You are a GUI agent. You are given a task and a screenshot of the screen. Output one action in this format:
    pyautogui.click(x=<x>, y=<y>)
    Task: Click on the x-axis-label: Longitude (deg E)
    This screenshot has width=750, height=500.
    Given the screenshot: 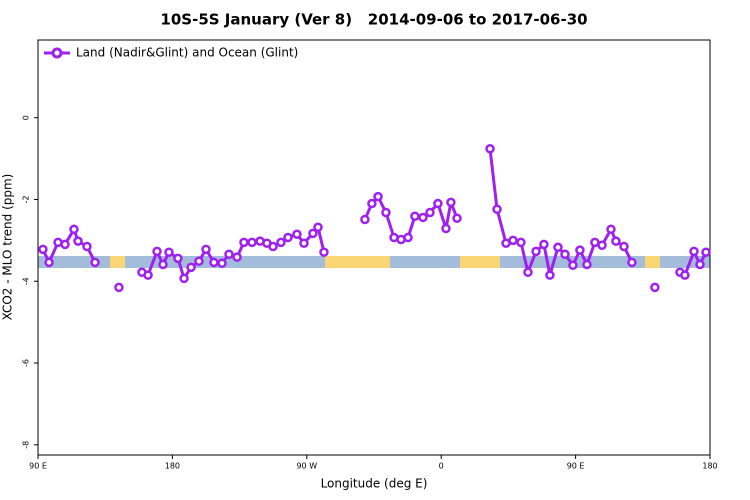 What is the action you would take?
    pyautogui.click(x=374, y=484)
    